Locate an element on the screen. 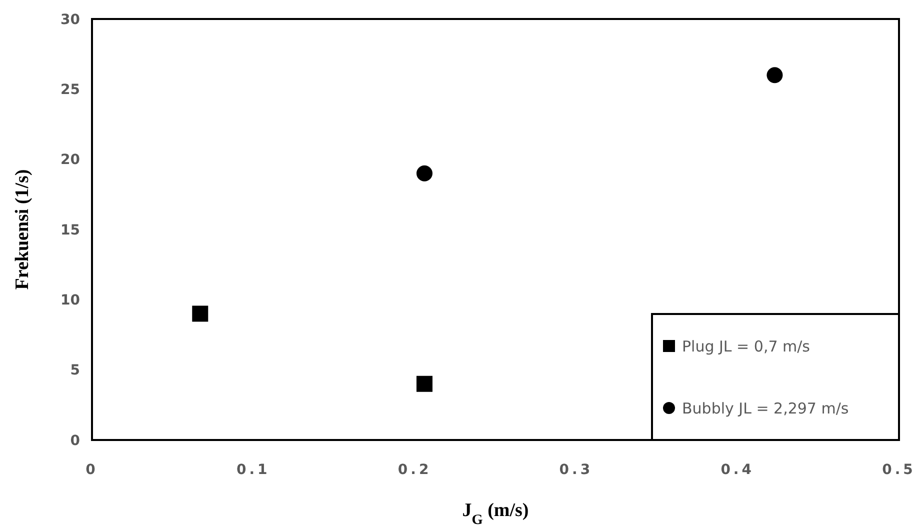 This screenshot has height=528, width=923. y-tick-label: 15 is located at coordinates (70, 230).